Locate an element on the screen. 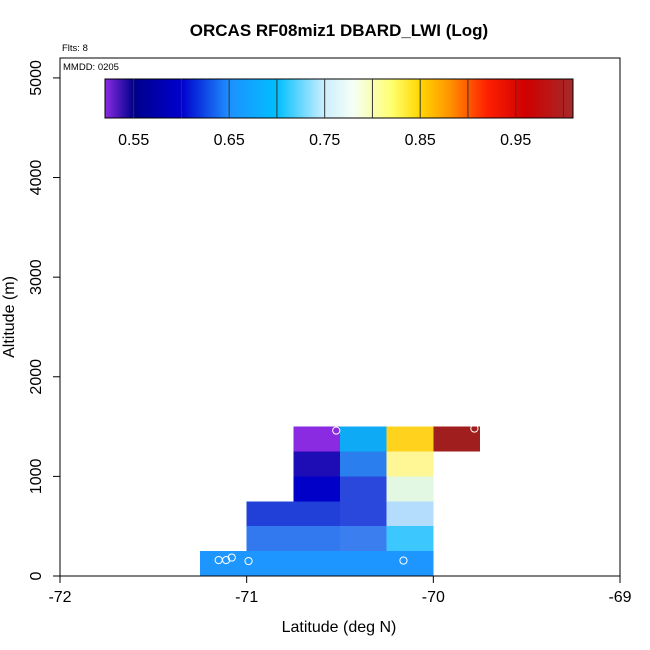 This screenshot has width=650, height=650. observation-points is located at coordinates (346, 495).